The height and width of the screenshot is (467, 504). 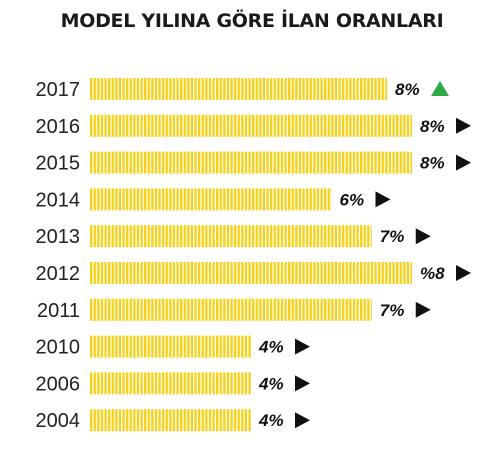 What do you see at coordinates (58, 274) in the screenshot?
I see `year-label: 2012` at bounding box center [58, 274].